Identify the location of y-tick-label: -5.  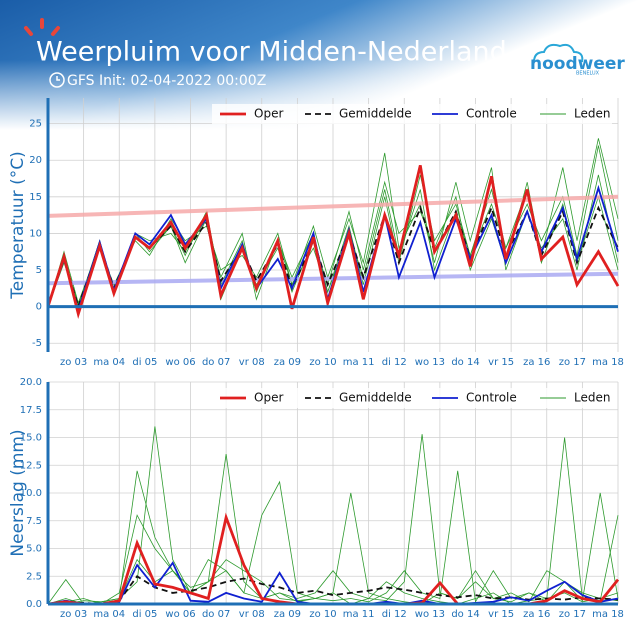
(37, 343).